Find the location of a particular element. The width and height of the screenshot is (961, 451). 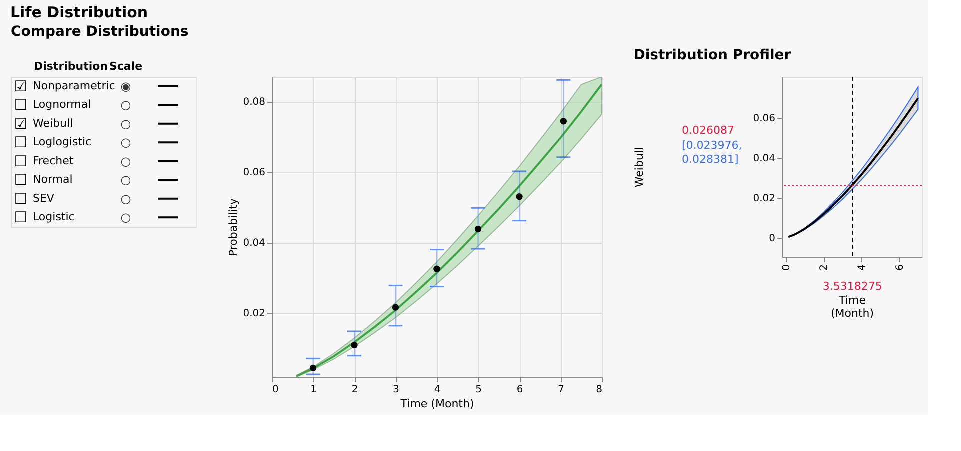

text: Distribution is located at coordinates (71, 66).